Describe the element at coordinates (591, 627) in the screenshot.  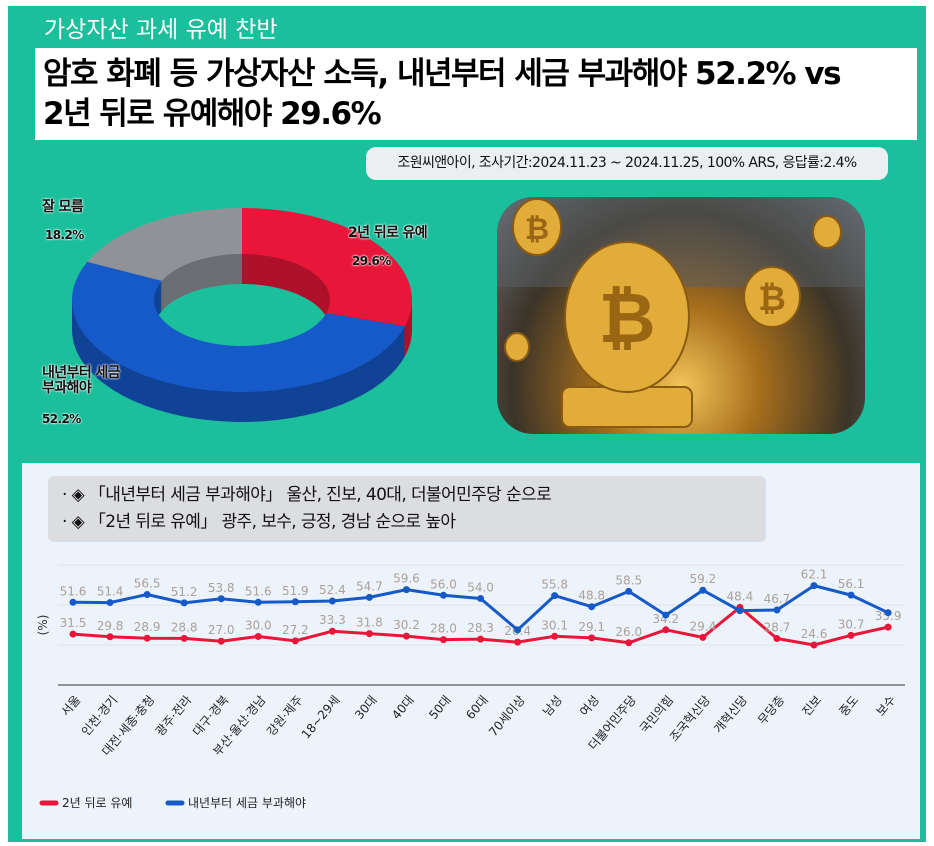
I see `data-label: 29.1` at that location.